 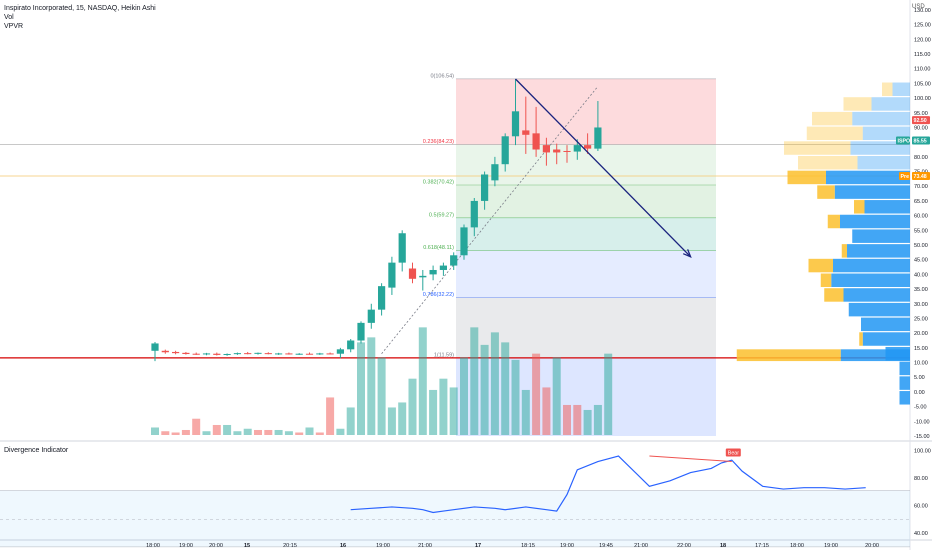 I want to click on price-axis-label: 65.00, so click(x=921, y=202).